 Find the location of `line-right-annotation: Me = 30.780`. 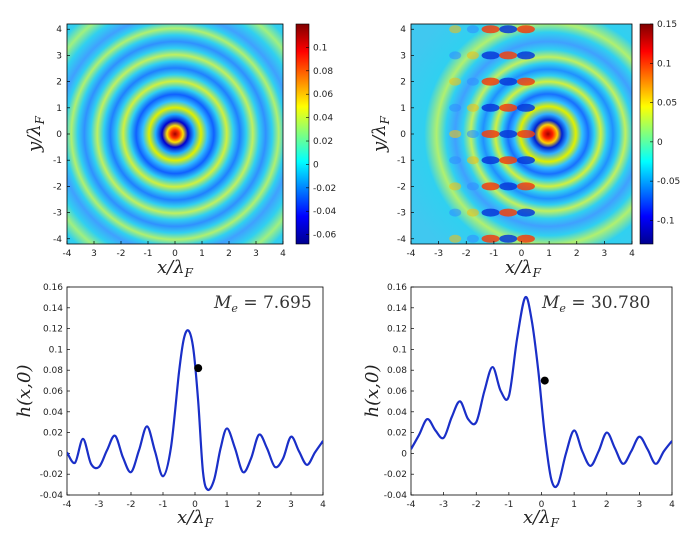

line-right-annotation: Me = 30.780 is located at coordinates (595, 304).